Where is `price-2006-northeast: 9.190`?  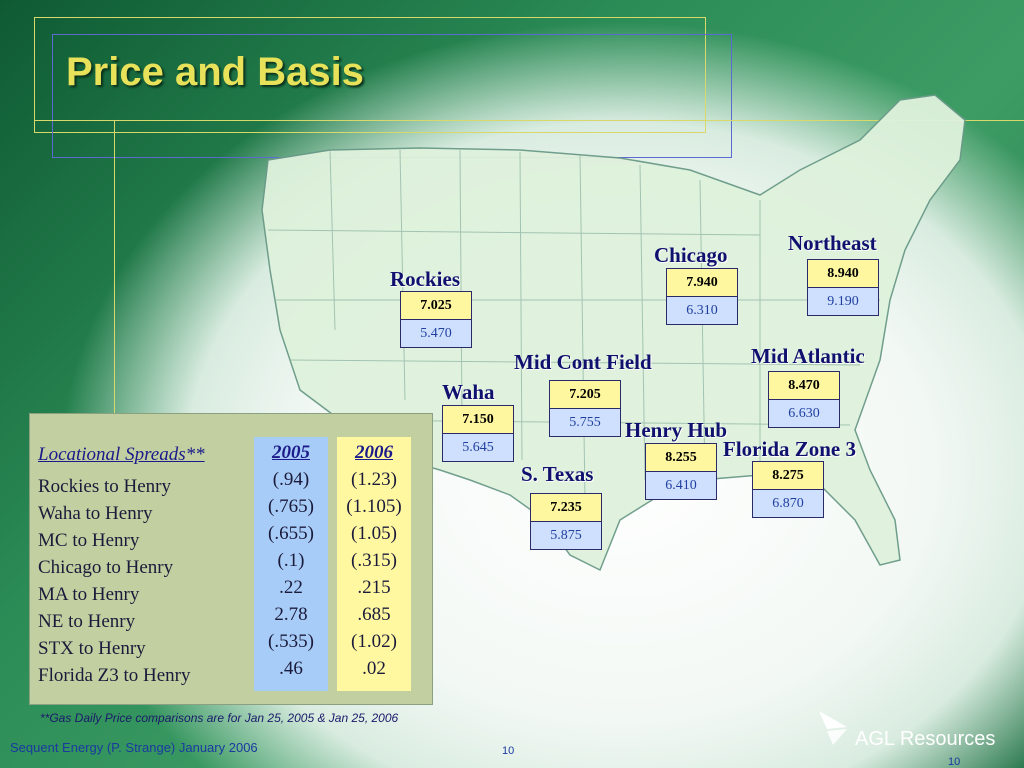
price-2006-northeast: 9.190 is located at coordinates (843, 301).